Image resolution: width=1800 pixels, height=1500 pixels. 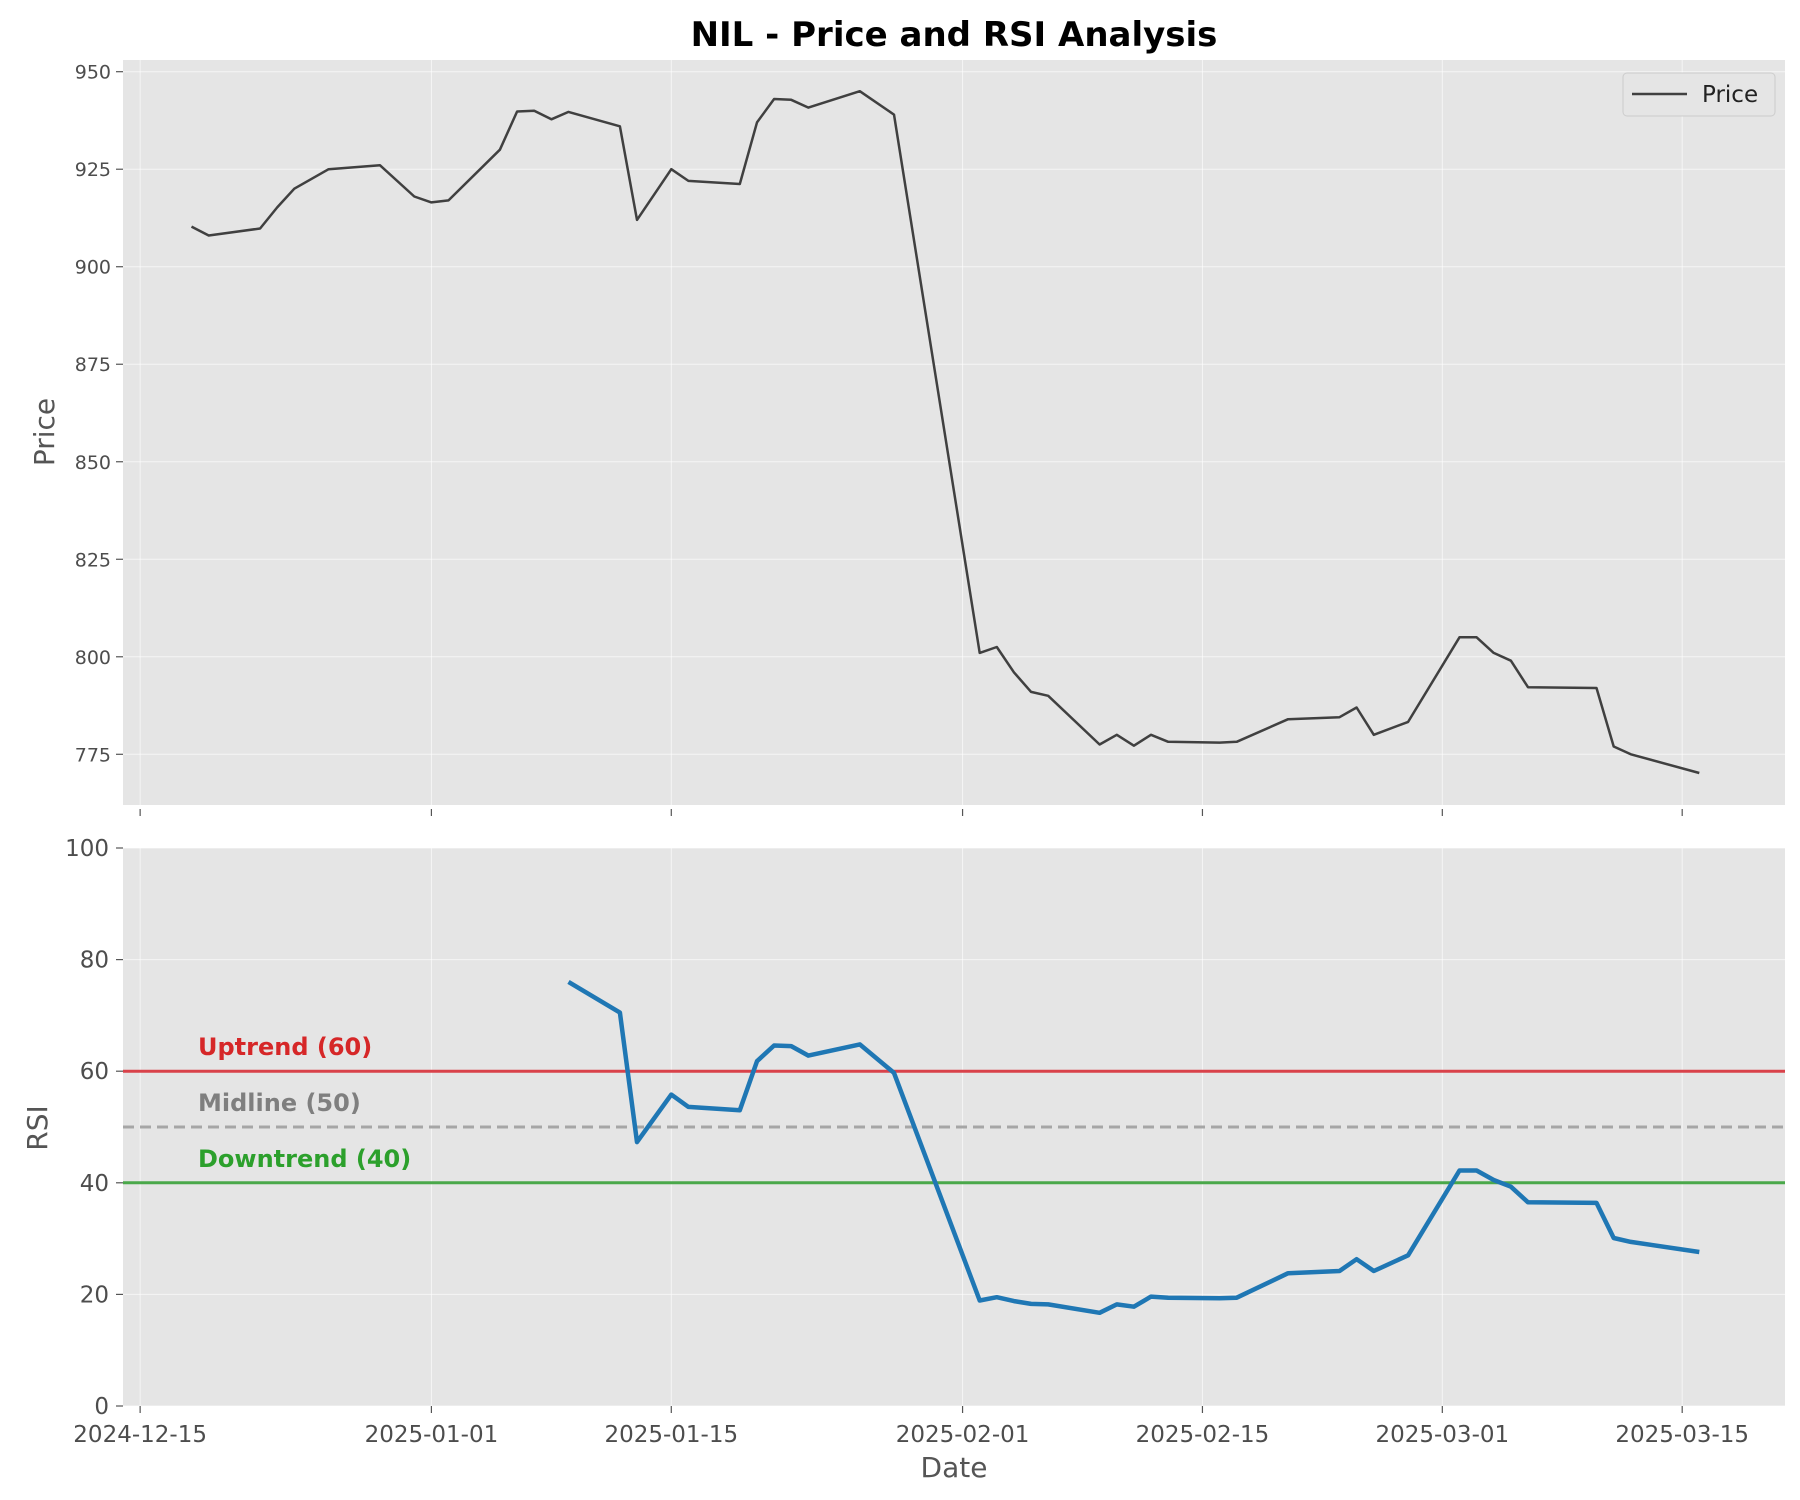 I want to click on price-y-tick-label: 925, so click(x=93, y=170).